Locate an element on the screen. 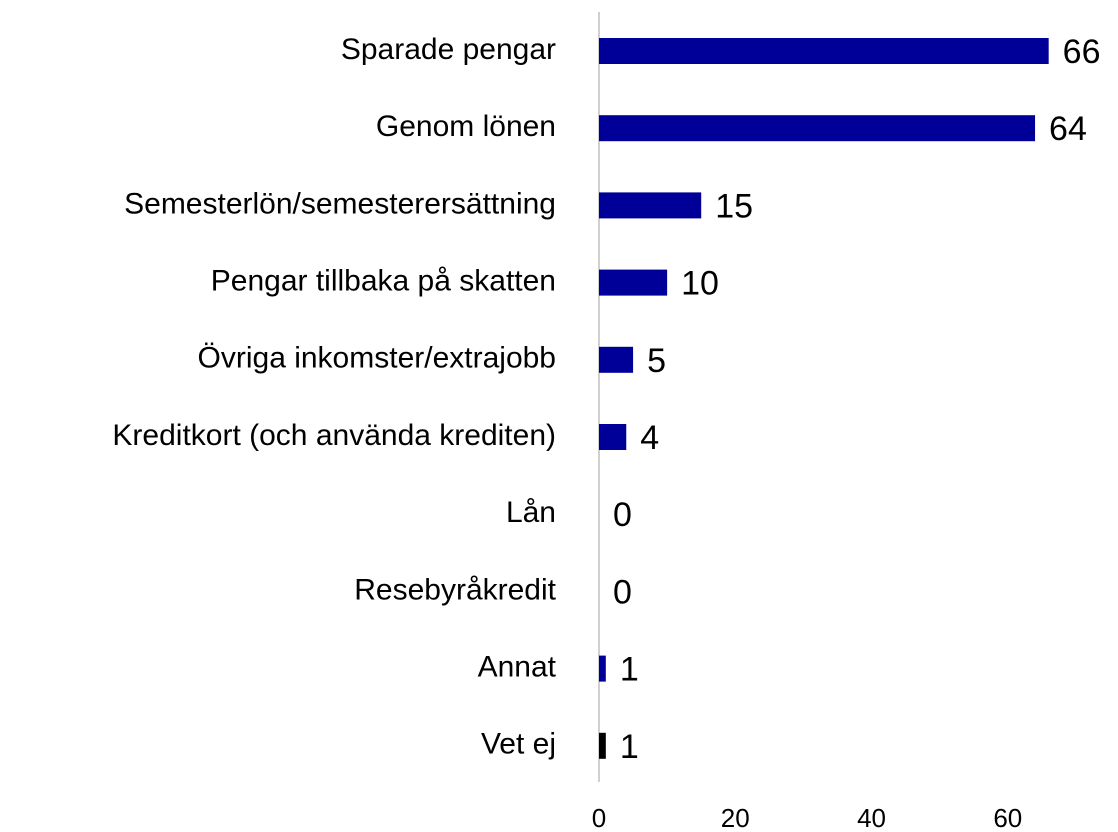  category-label: Semesterlön/semesterersättning is located at coordinates (340, 203).